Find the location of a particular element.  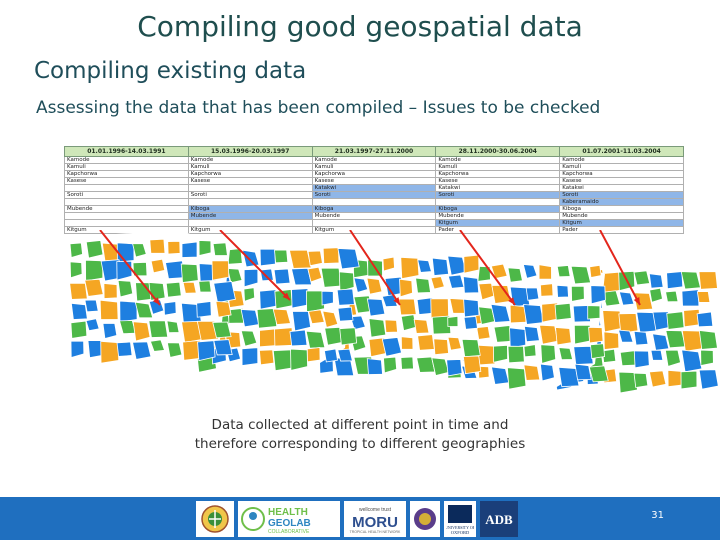

slide-subtitle: Compiling existing data is located at coordinates (170, 71).